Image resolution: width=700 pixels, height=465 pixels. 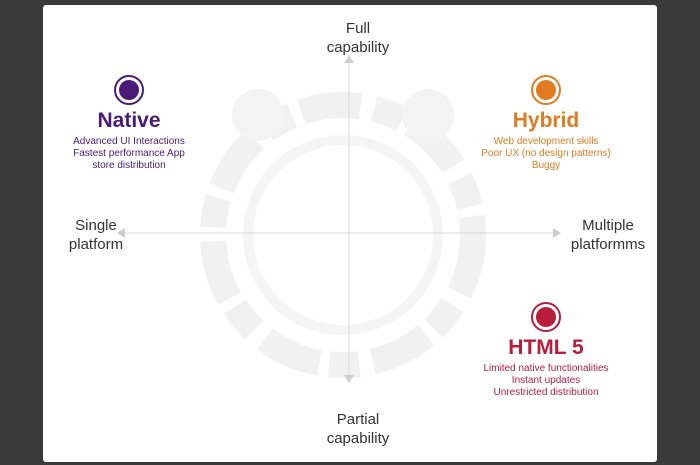 I want to click on axis-arrow-up-icon, so click(x=349, y=59).